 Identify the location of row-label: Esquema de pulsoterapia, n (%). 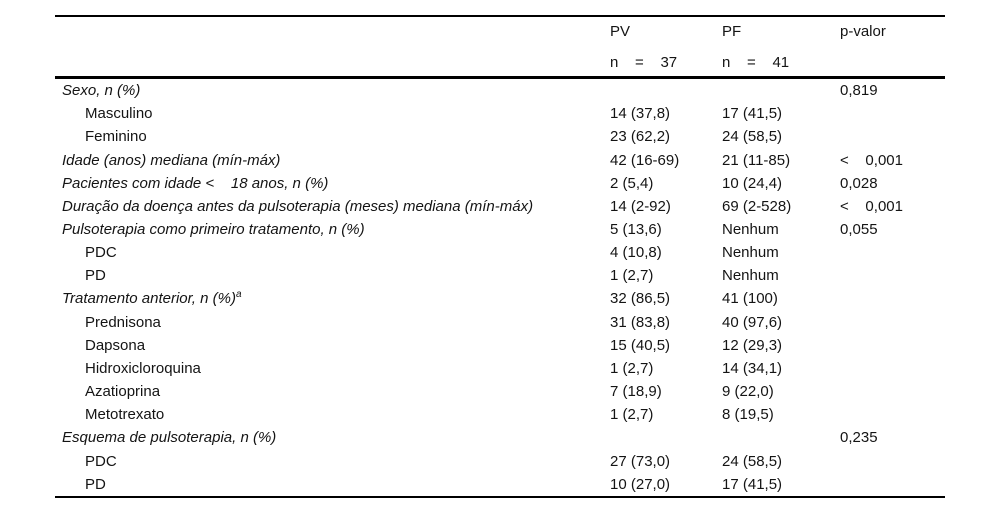
(332, 437).